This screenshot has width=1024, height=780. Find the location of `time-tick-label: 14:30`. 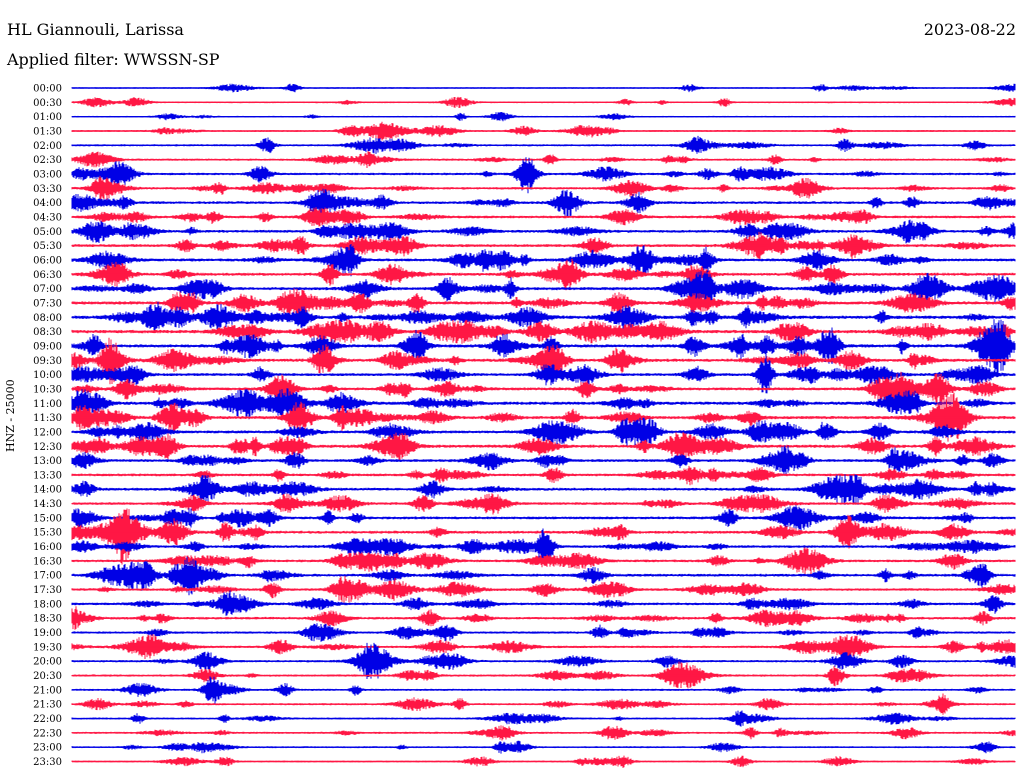

time-tick-label: 14:30 is located at coordinates (47, 504).